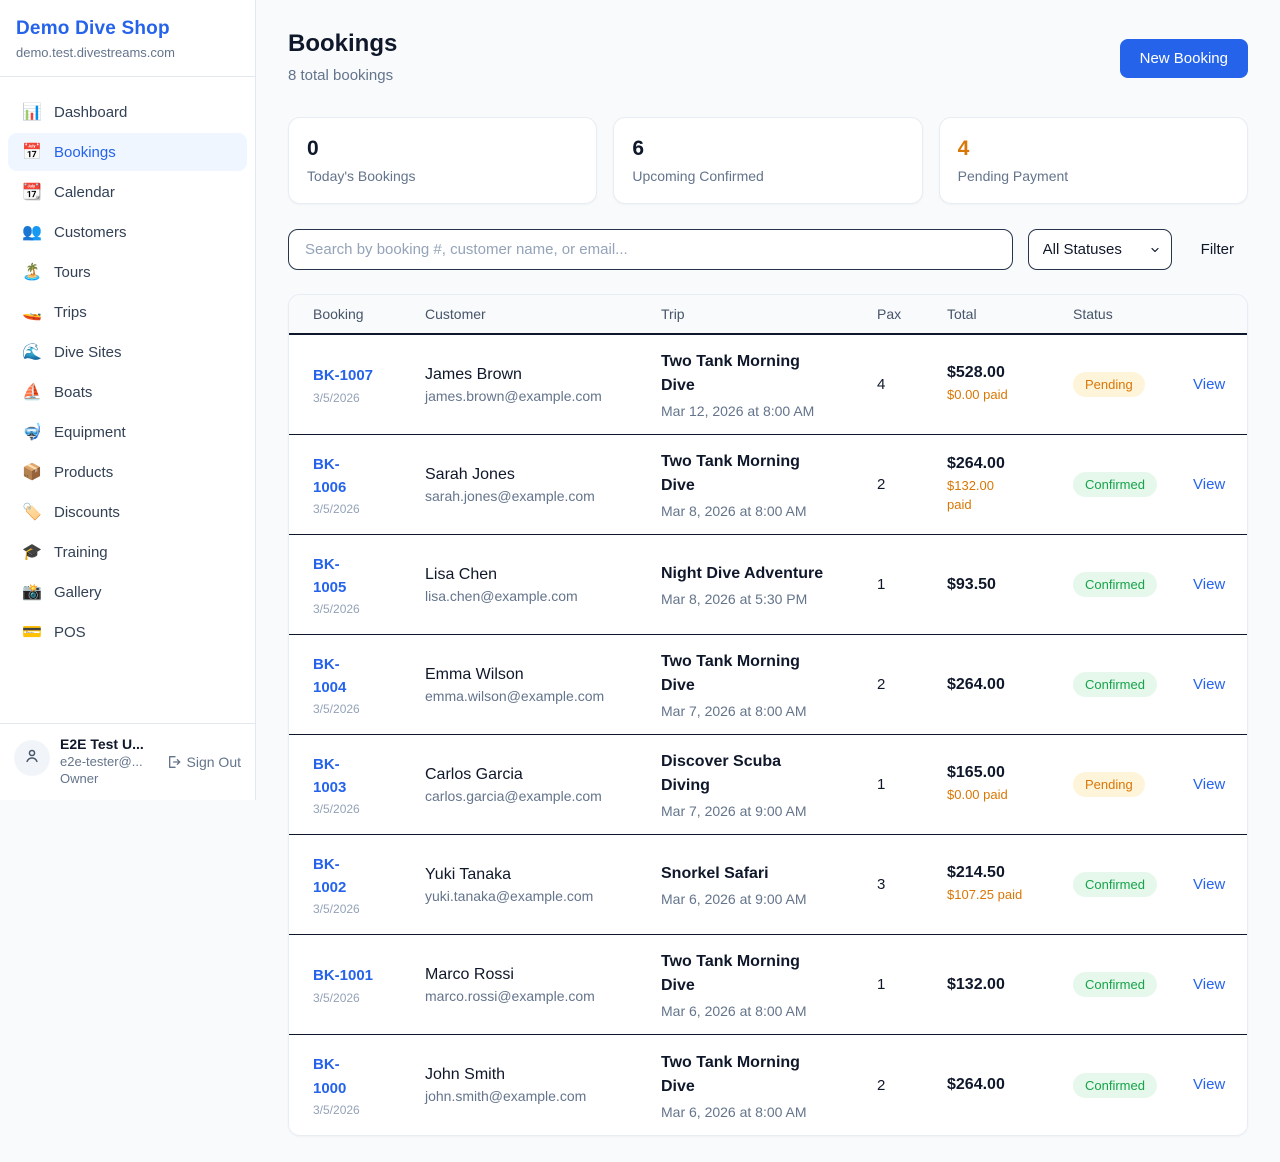 The width and height of the screenshot is (1280, 1162). What do you see at coordinates (768, 315) in the screenshot?
I see `table-header-row: Booking Customer Trip Pax Total Status` at bounding box center [768, 315].